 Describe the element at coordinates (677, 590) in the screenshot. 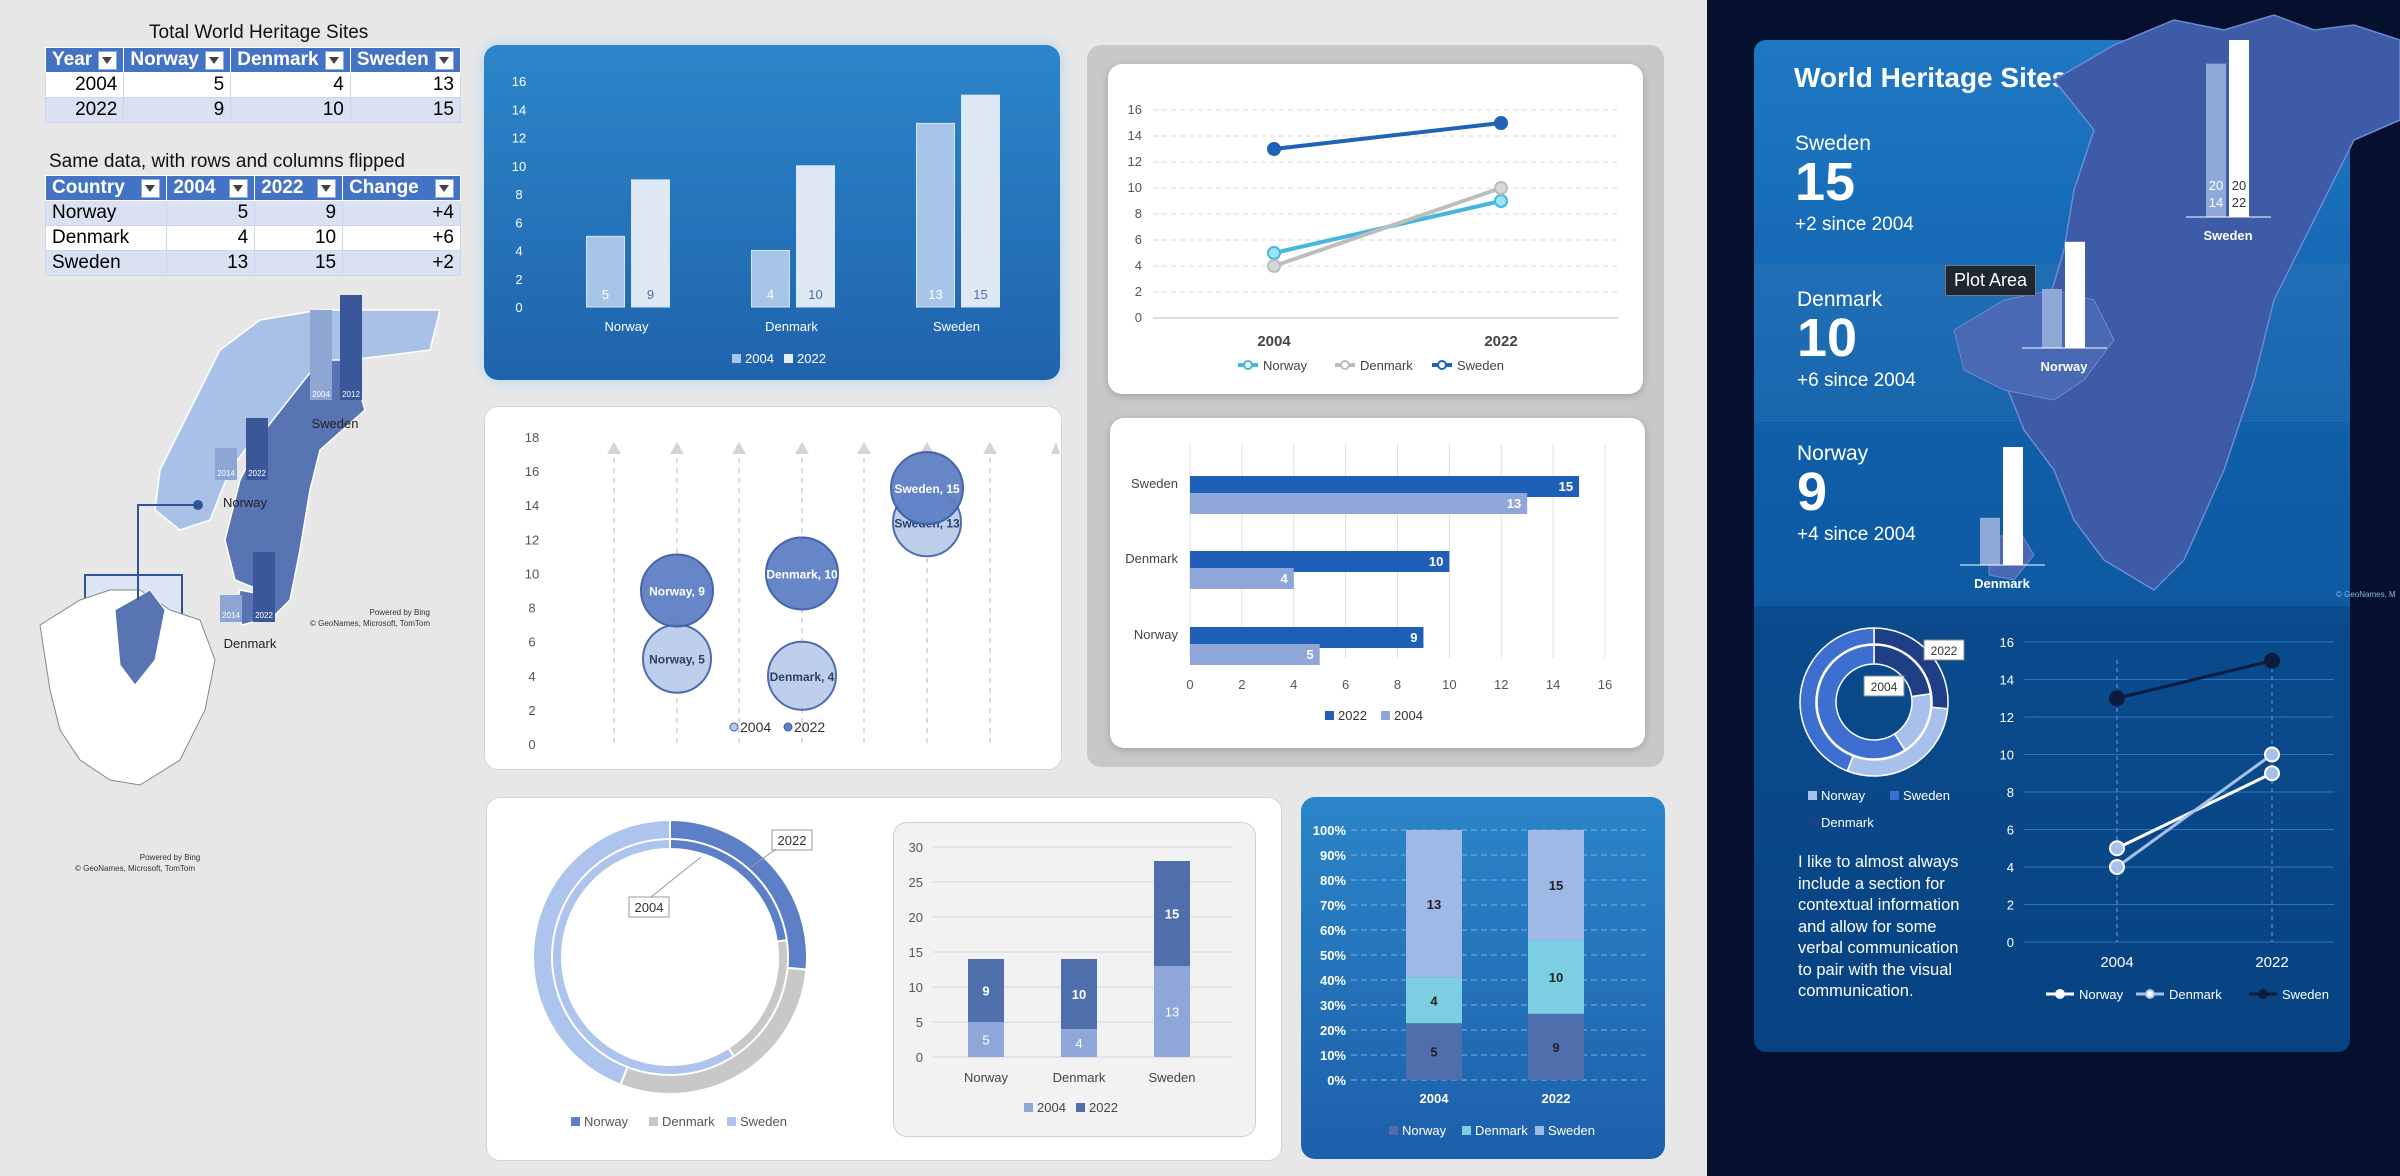

I see `bubble` at that location.